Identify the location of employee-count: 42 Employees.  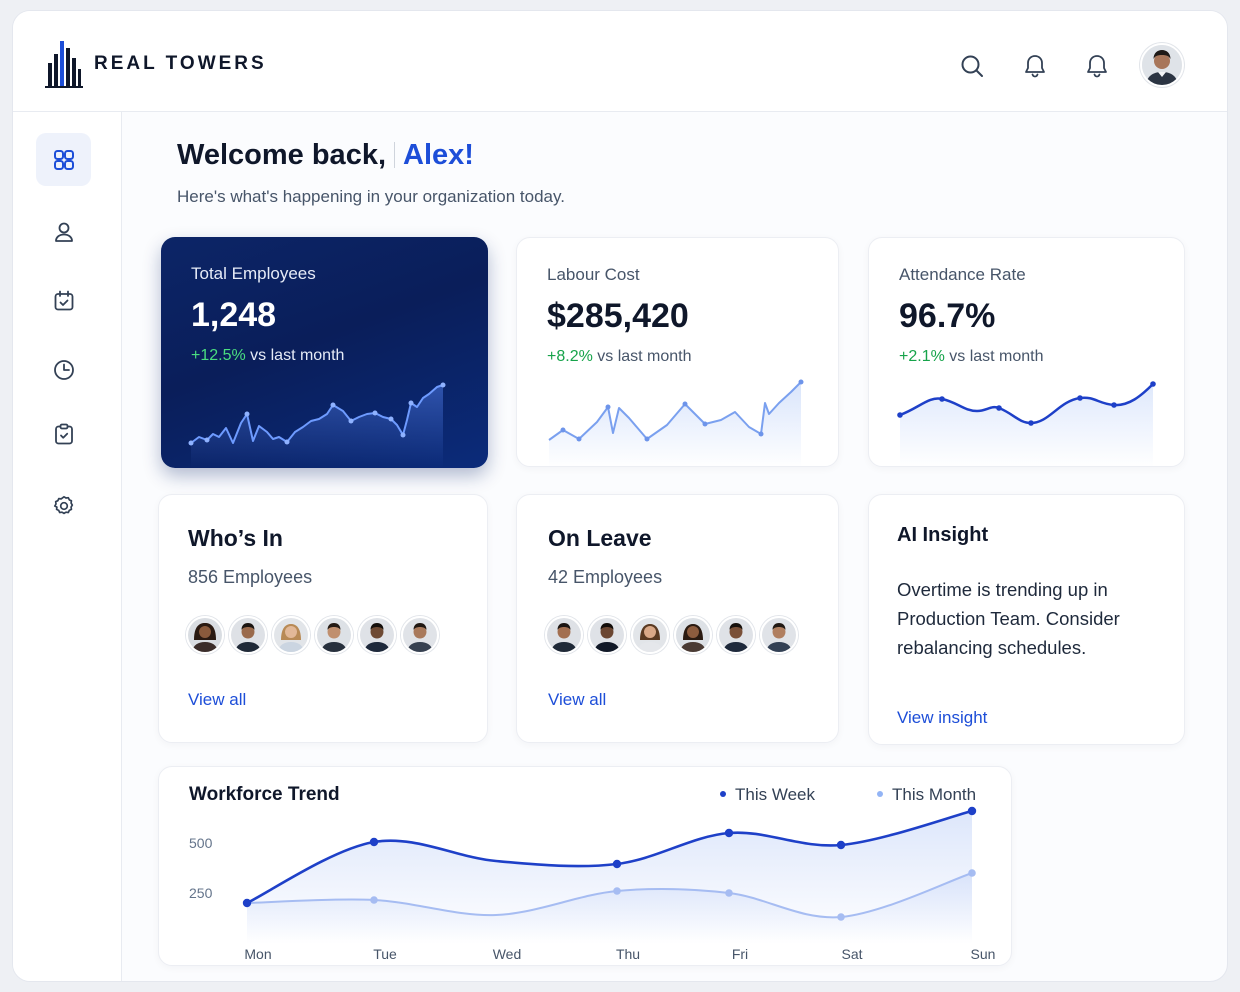
(605, 577).